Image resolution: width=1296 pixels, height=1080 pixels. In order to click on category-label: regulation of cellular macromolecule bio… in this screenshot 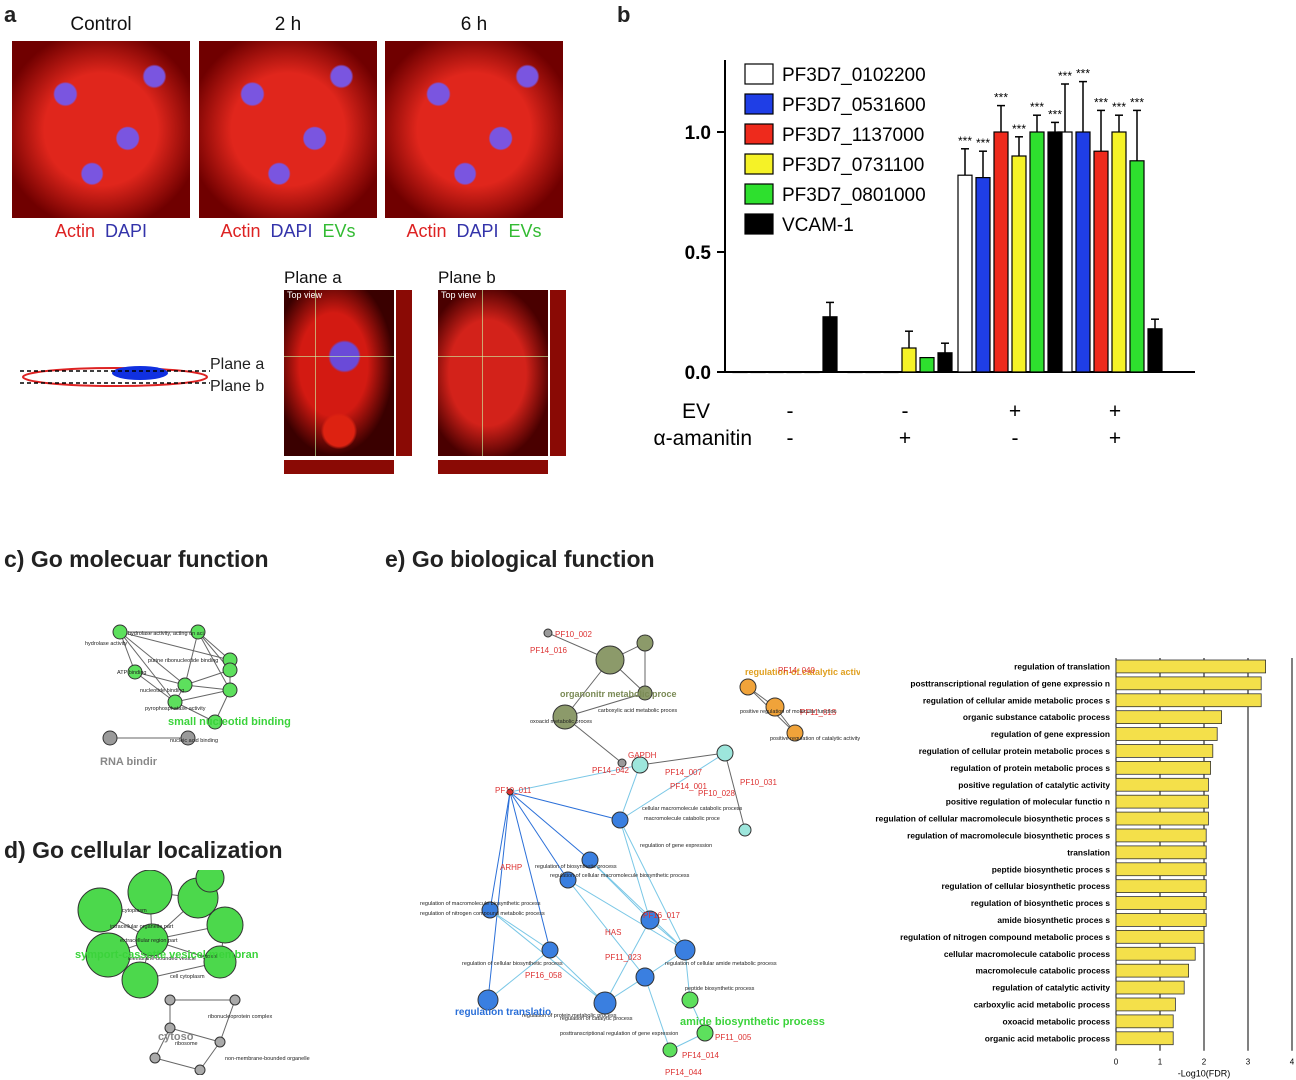, I will do `click(992, 819)`.